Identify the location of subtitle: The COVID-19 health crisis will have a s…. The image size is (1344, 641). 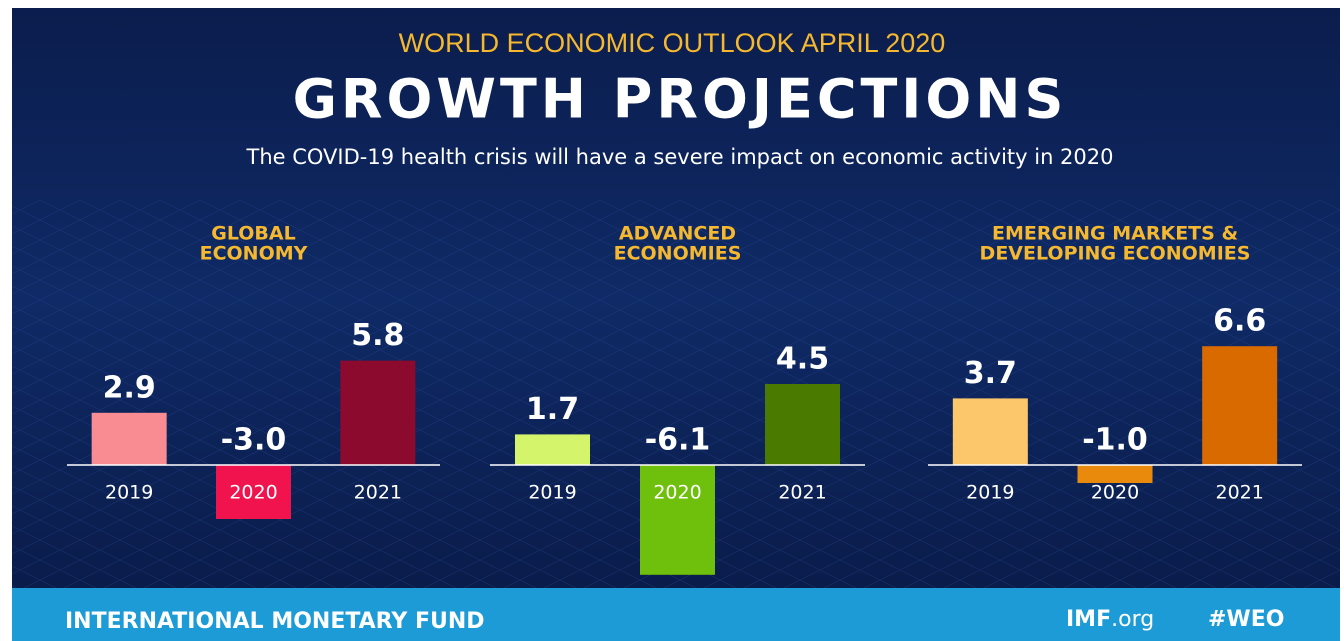
(680, 157).